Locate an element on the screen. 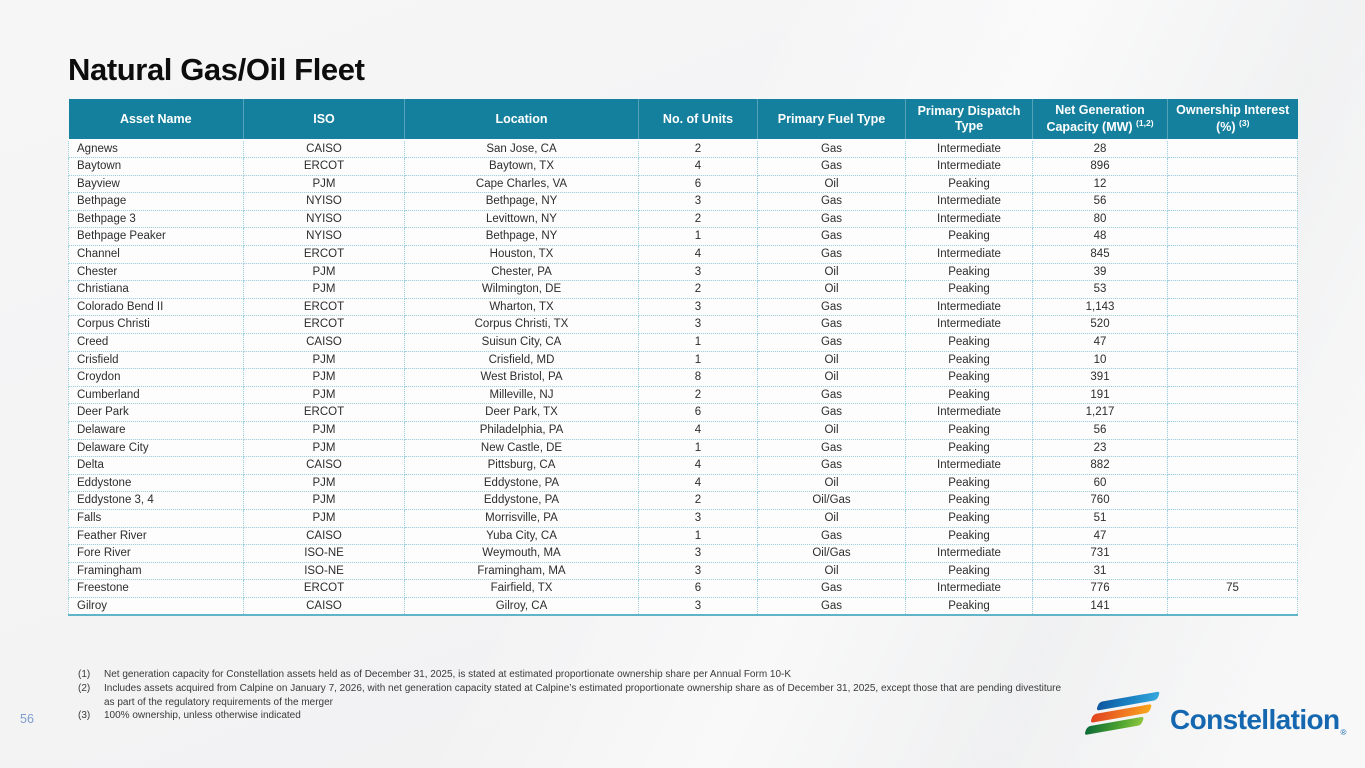 This screenshot has width=1365, height=768. column-header-label: Primary Fuel Type is located at coordinates (831, 118).